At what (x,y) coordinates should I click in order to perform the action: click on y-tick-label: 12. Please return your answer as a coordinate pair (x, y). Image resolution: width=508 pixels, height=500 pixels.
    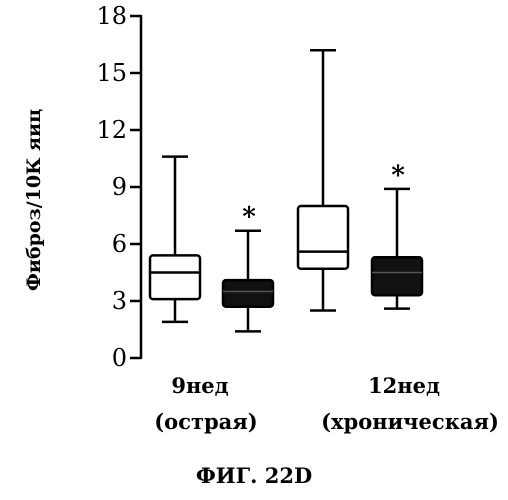
    Looking at the image, I should click on (111, 130).